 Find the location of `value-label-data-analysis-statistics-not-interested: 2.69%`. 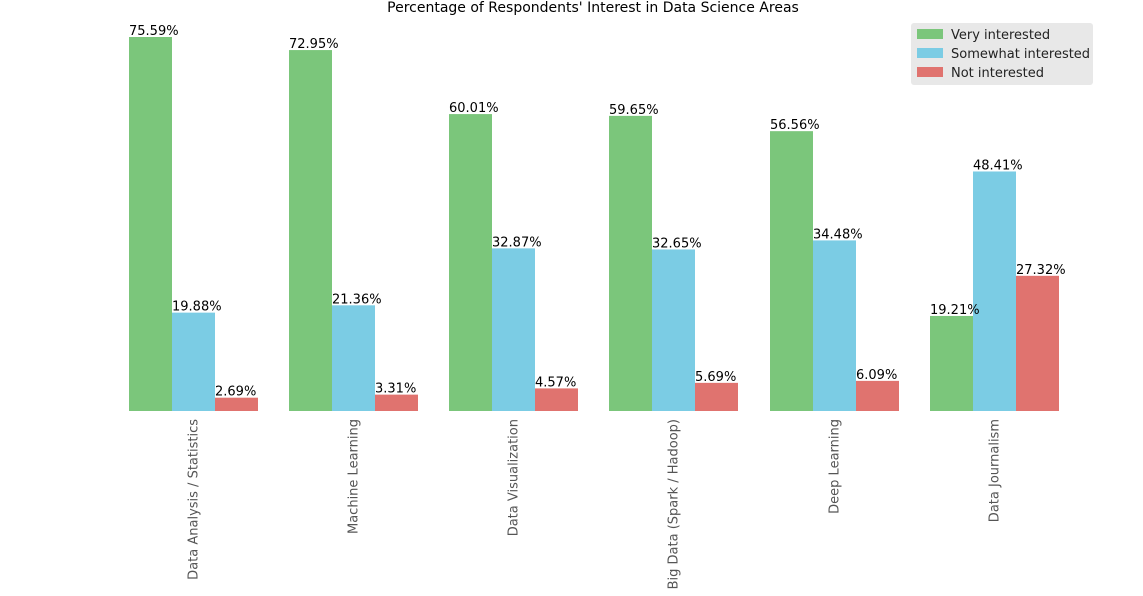

value-label-data-analysis-statistics-not-interested: 2.69% is located at coordinates (235, 392).